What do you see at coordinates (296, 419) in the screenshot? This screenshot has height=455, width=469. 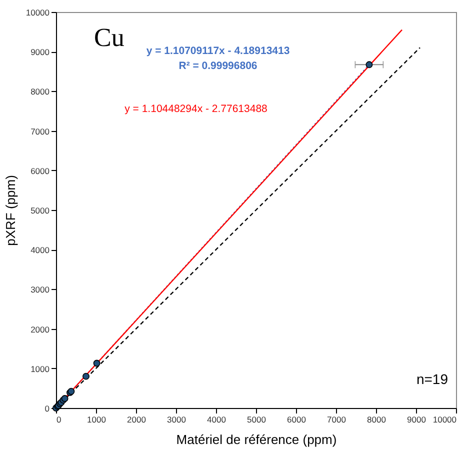 I see `x-tick-label: 6000` at bounding box center [296, 419].